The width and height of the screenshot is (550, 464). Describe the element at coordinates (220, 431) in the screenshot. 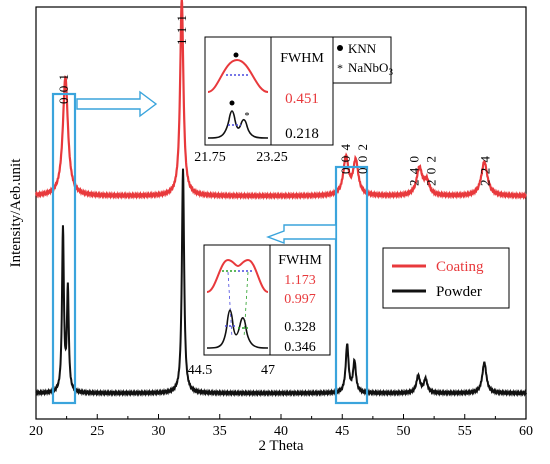

I see `x-tick-label: 35` at that location.